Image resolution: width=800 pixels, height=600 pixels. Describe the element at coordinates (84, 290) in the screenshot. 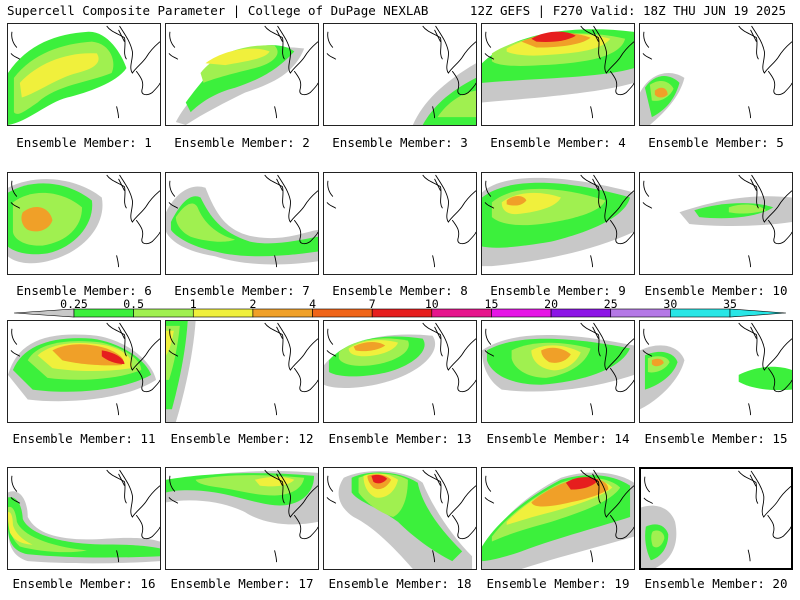

I see `member-label-6: Ensemble Member: 6` at that location.